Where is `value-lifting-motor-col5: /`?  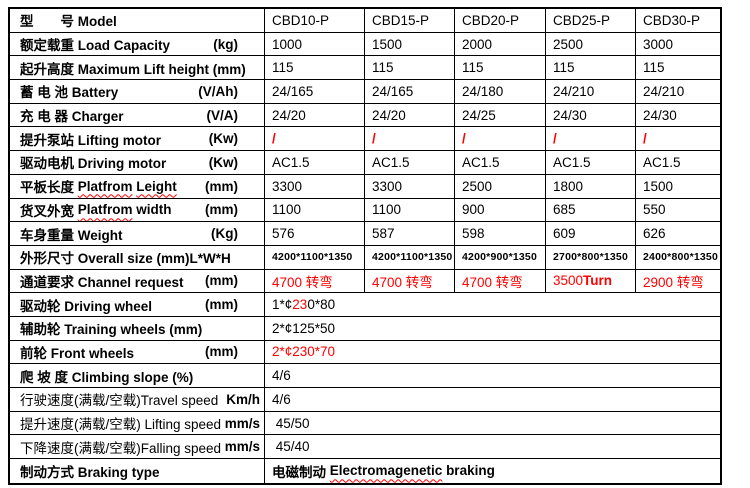 value-lifting-motor-col5: / is located at coordinates (677, 139).